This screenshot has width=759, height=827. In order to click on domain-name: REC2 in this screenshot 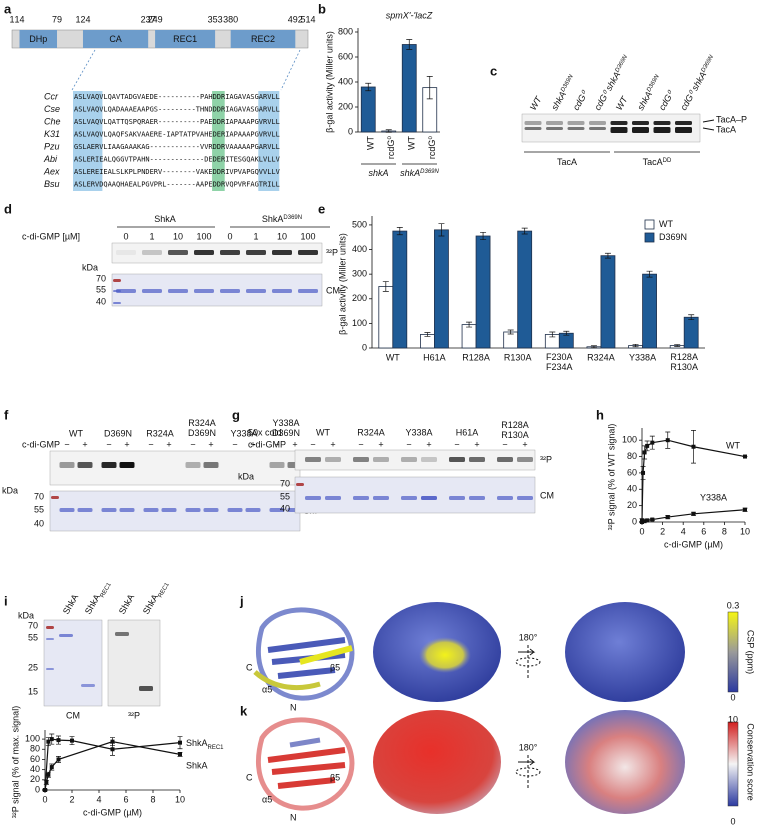, I will do `click(263, 39)`.